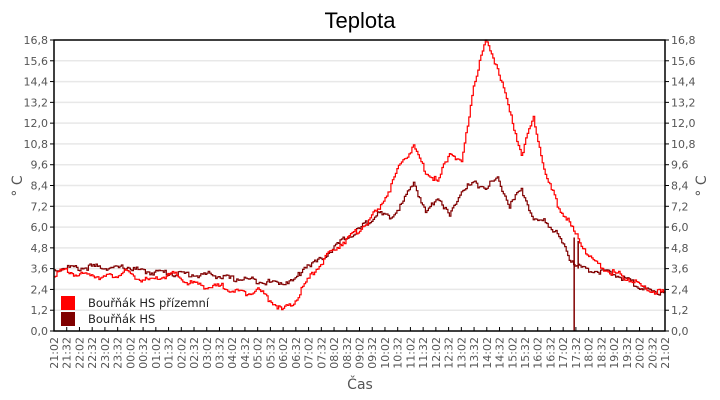 Image resolution: width=720 pixels, height=400 pixels. I want to click on x-tick-label: 02:32, so click(194, 353).